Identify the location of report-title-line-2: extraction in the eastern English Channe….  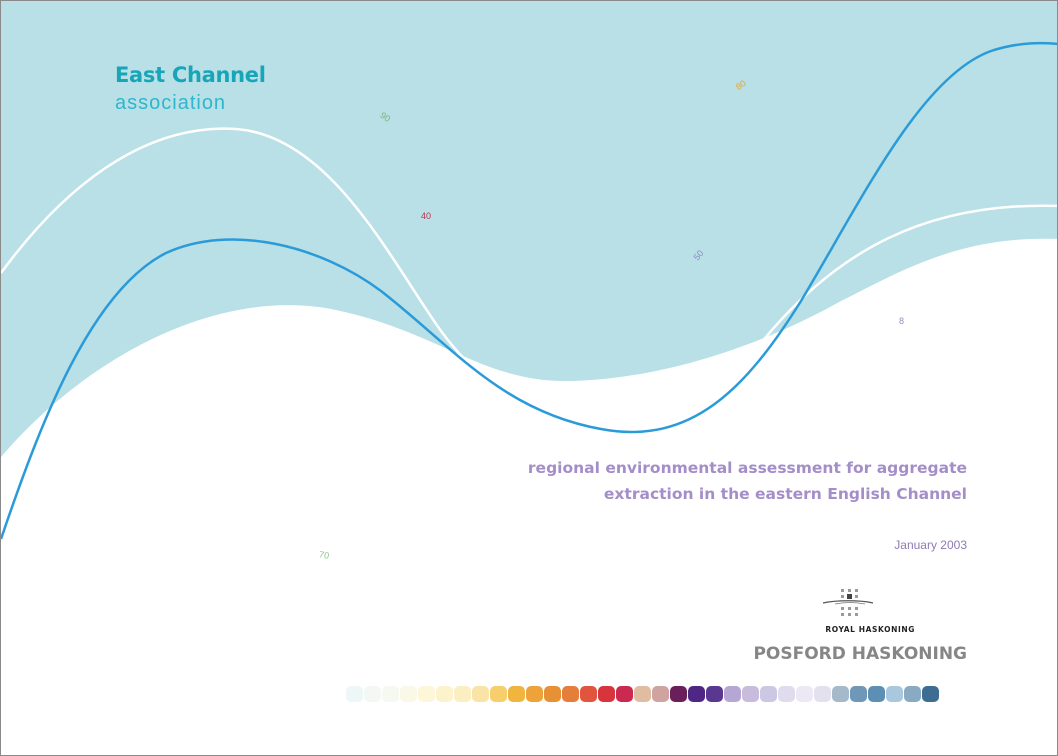
(785, 494).